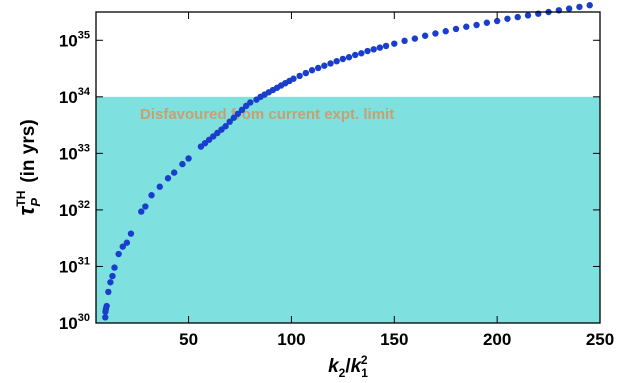 Image resolution: width=633 pixels, height=383 pixels. Describe the element at coordinates (74, 322) in the screenshot. I see `y-tick-label: 1030` at that location.